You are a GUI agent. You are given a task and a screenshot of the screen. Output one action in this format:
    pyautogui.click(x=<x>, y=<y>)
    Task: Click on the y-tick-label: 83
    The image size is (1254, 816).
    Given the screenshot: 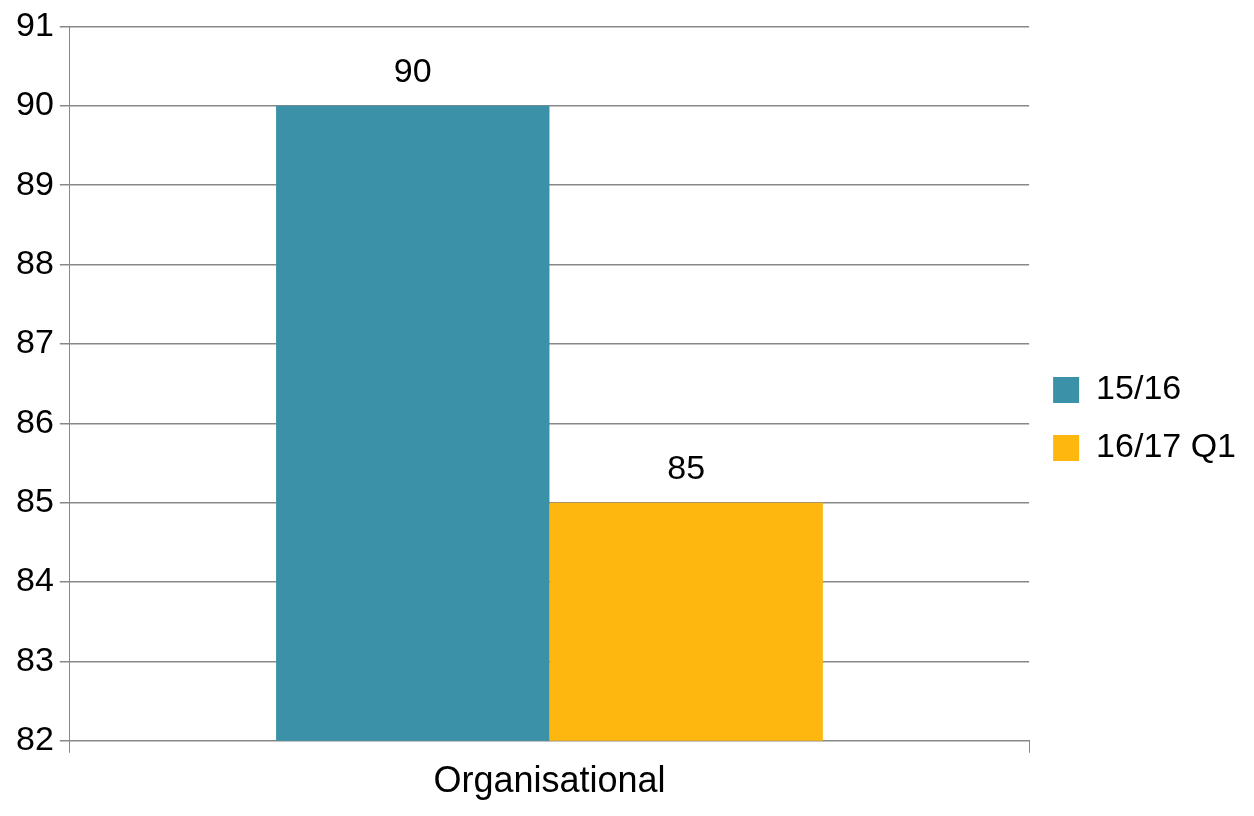 What is the action you would take?
    pyautogui.click(x=34, y=658)
    